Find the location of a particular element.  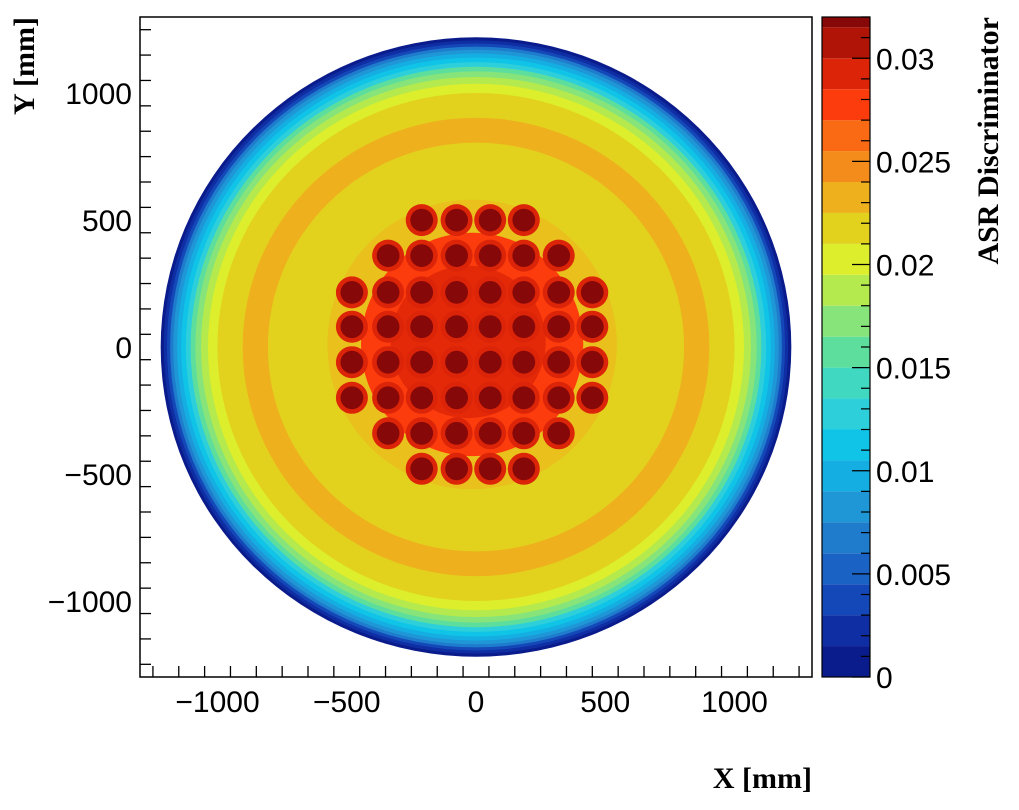

color-scale-ticks: 0 0.005 0.01 0.015 0.02 0.025 0.03 is located at coordinates (901, 355).